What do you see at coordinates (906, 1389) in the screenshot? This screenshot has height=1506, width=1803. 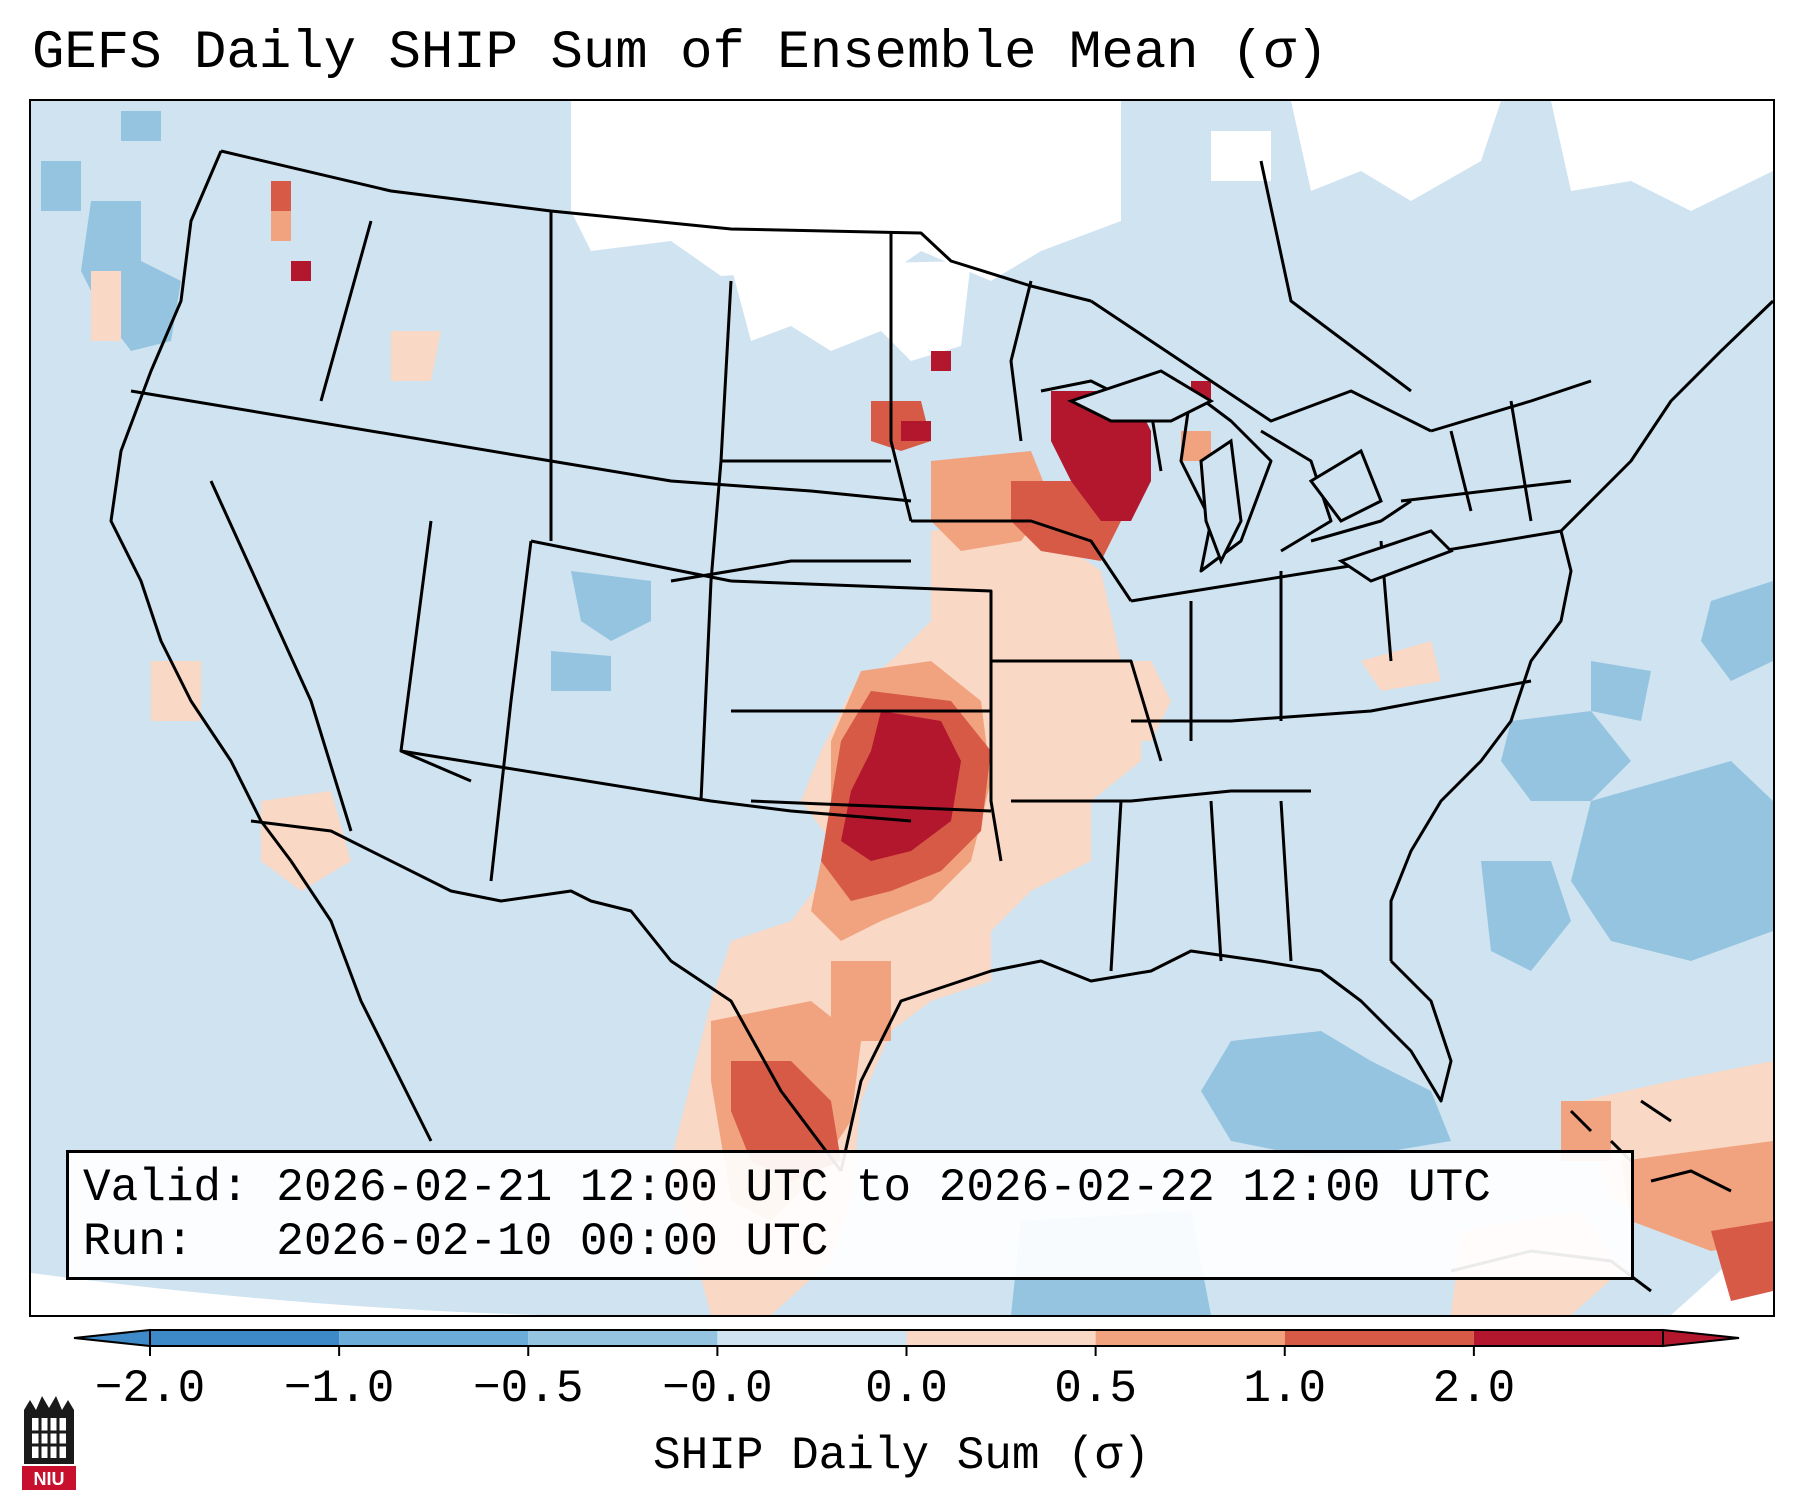 I see `colorbar-tick-label: 0.0` at bounding box center [906, 1389].